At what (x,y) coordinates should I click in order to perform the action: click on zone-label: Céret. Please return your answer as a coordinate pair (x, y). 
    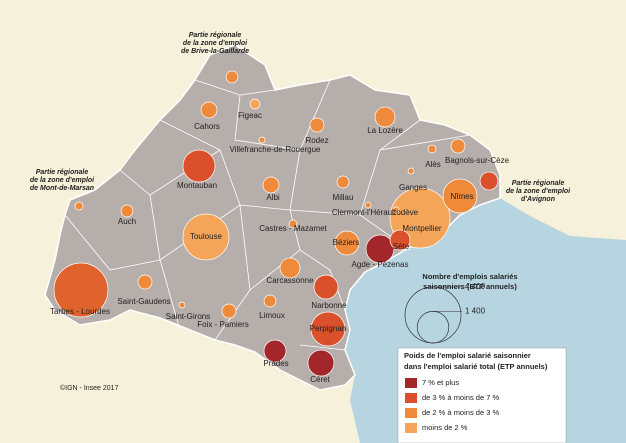
    Looking at the image, I should click on (320, 379).